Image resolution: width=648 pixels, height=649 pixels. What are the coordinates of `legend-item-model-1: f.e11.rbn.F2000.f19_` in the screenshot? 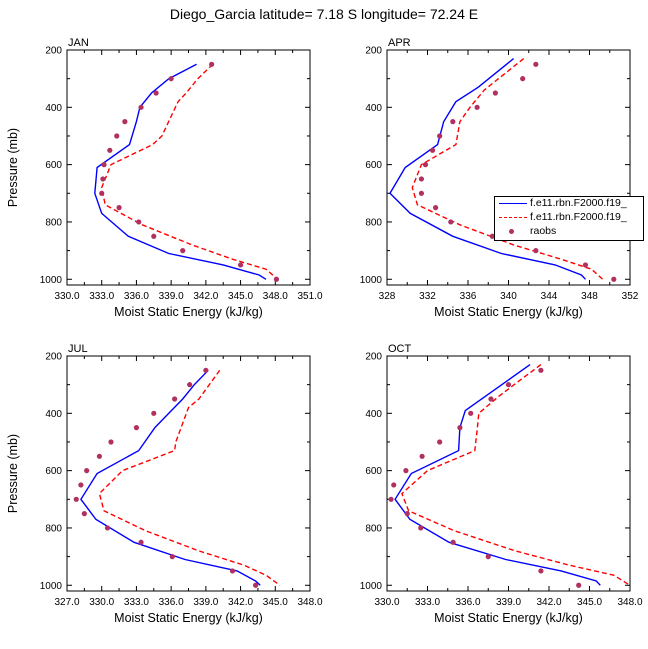 It's located at (569, 204).